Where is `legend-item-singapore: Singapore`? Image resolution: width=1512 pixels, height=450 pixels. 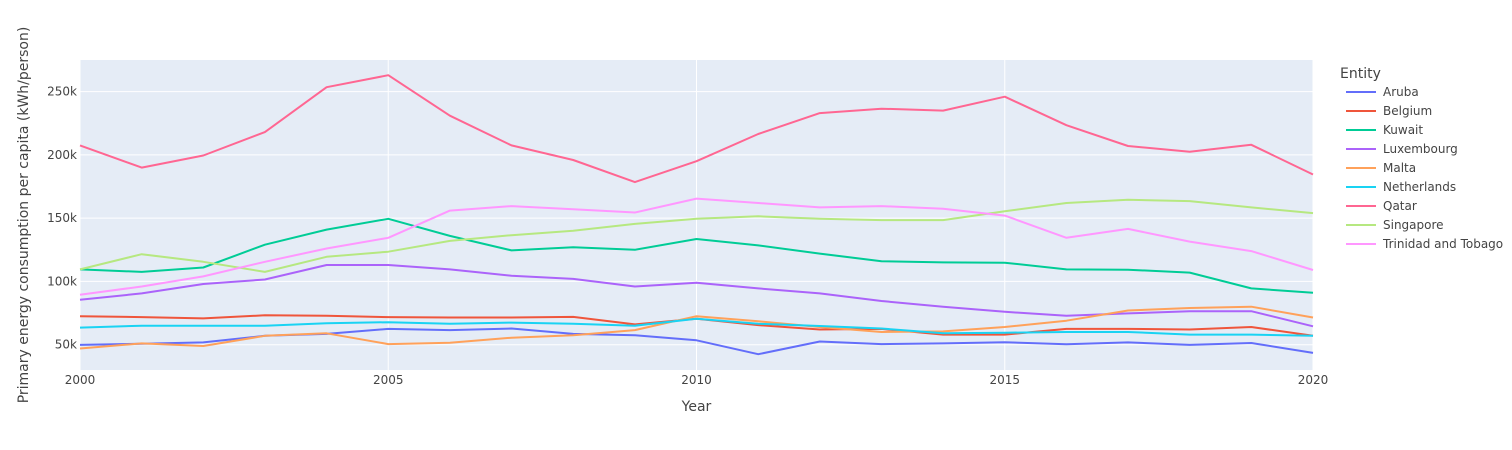
legend-item-singapore: Singapore is located at coordinates (1395, 225).